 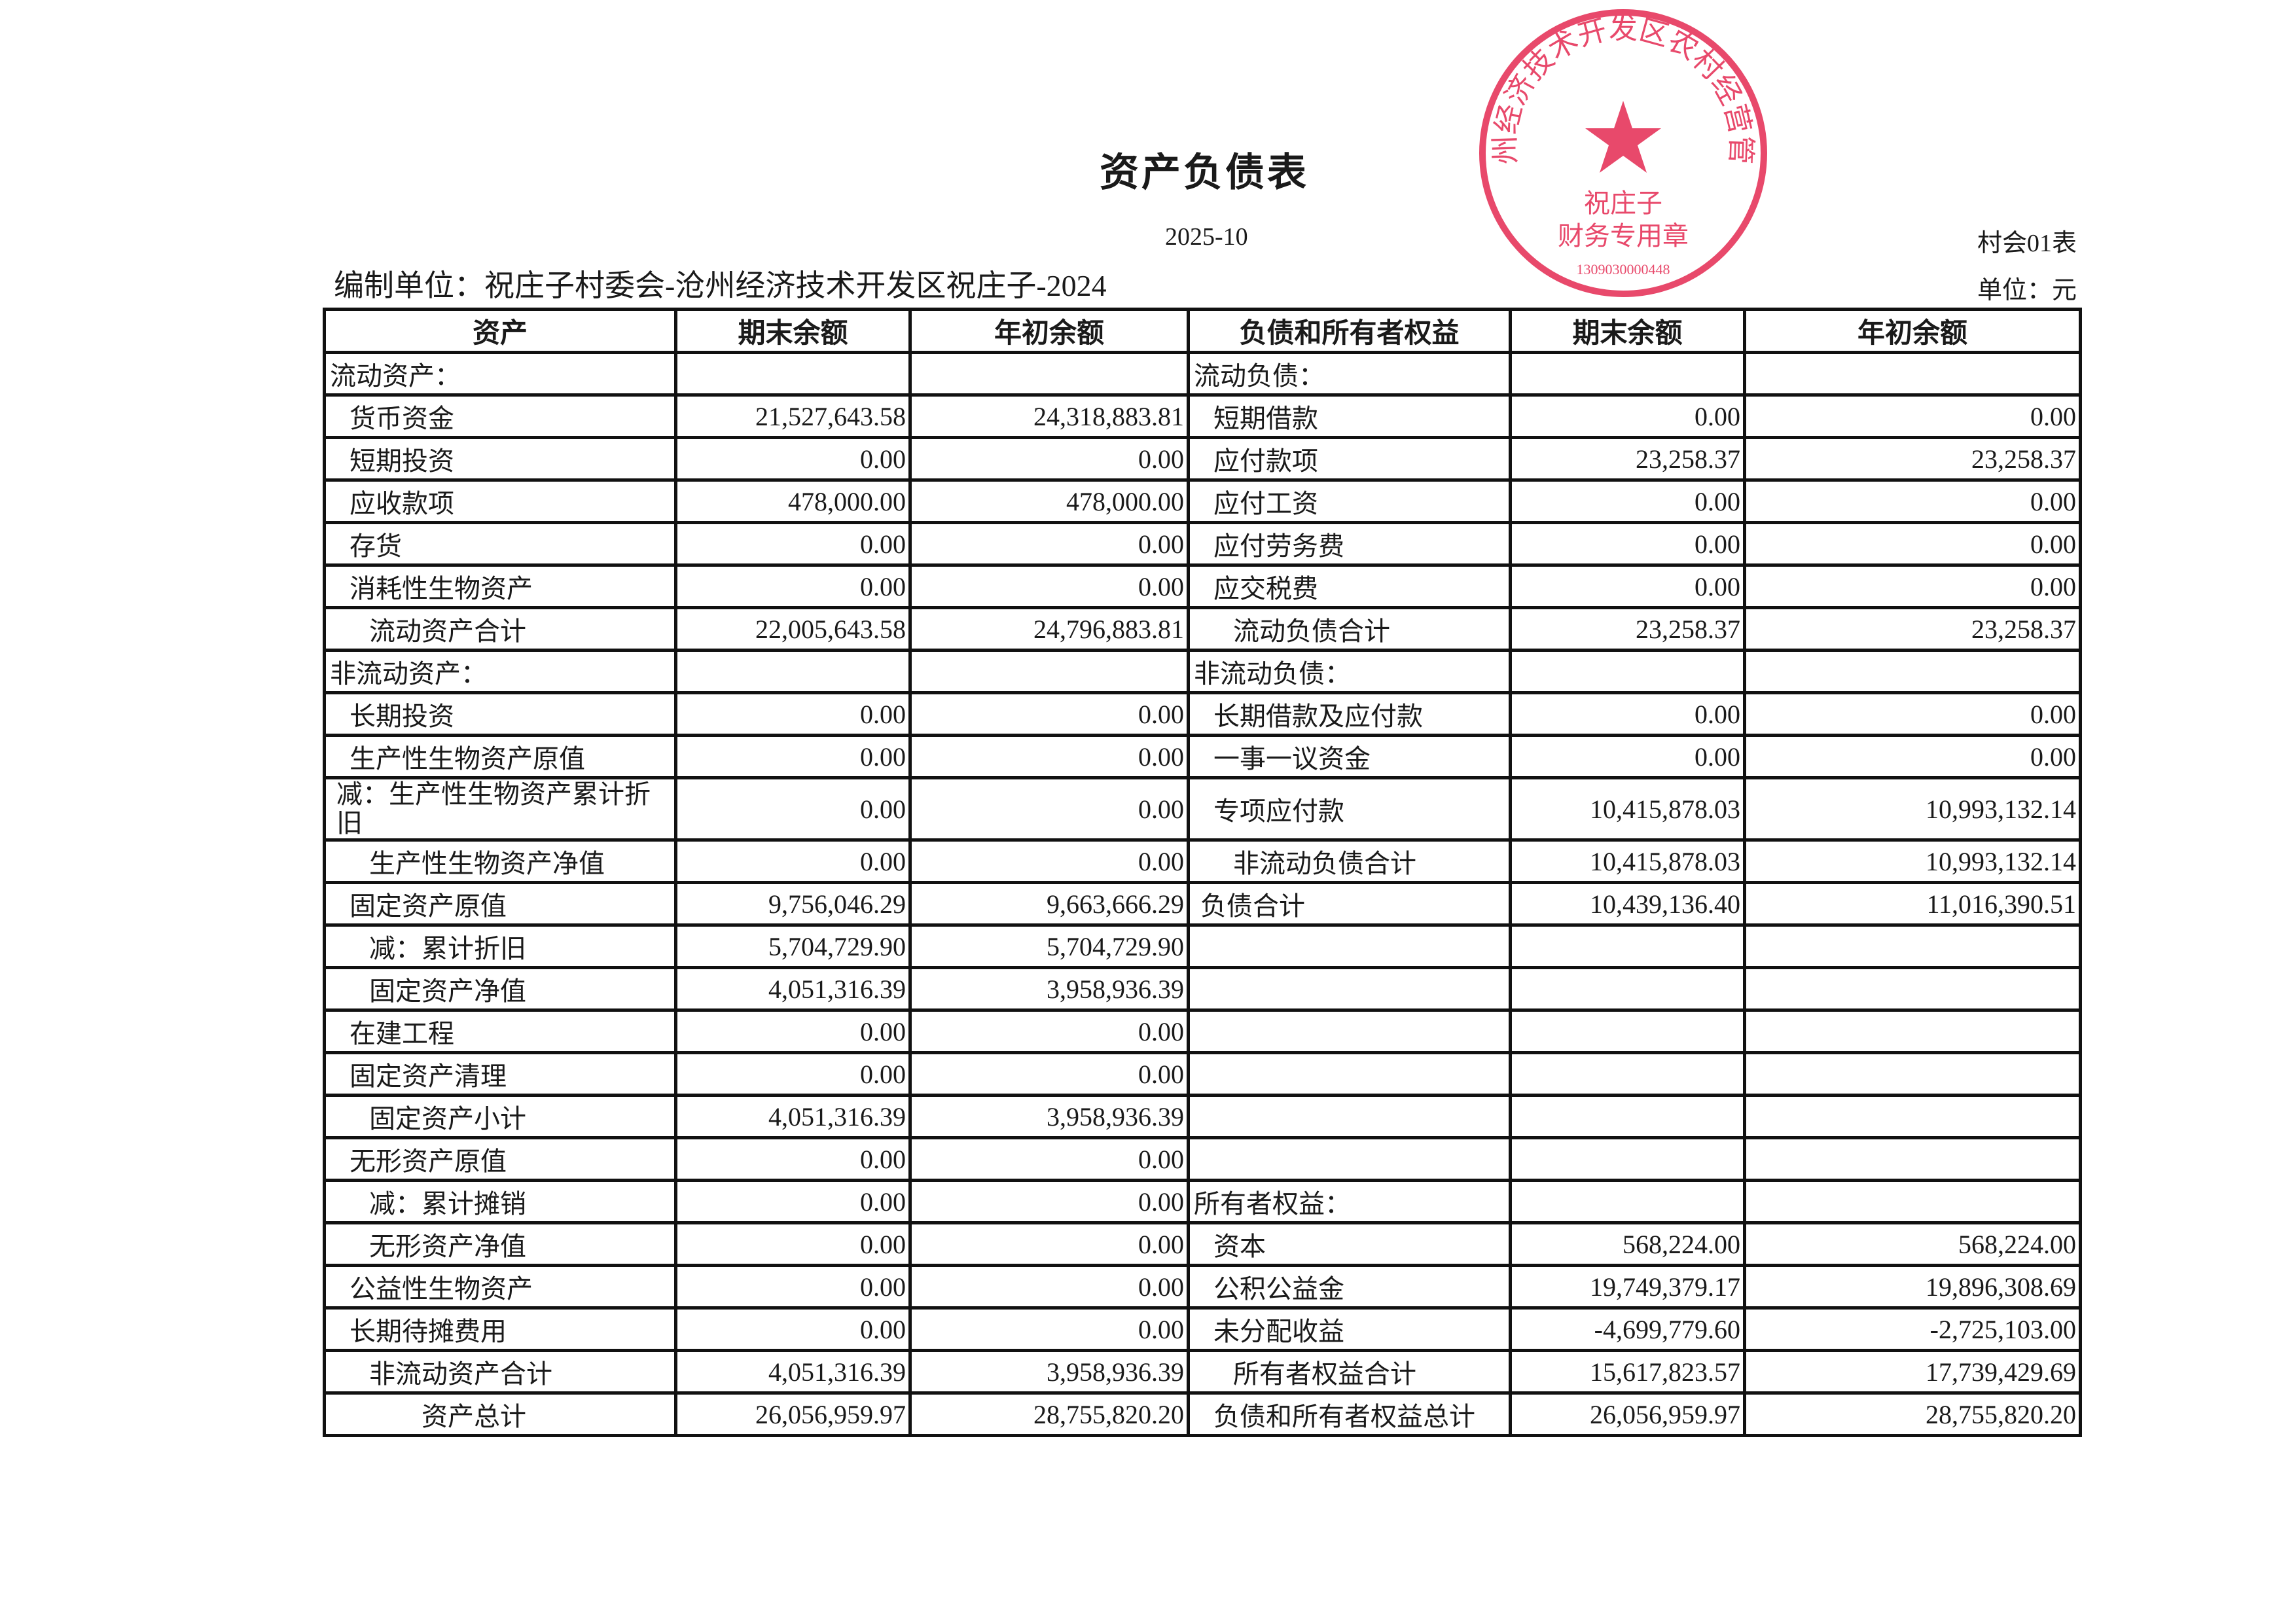 I want to click on asset-end-balance-cell: 26,056,959.97, so click(x=793, y=1414).